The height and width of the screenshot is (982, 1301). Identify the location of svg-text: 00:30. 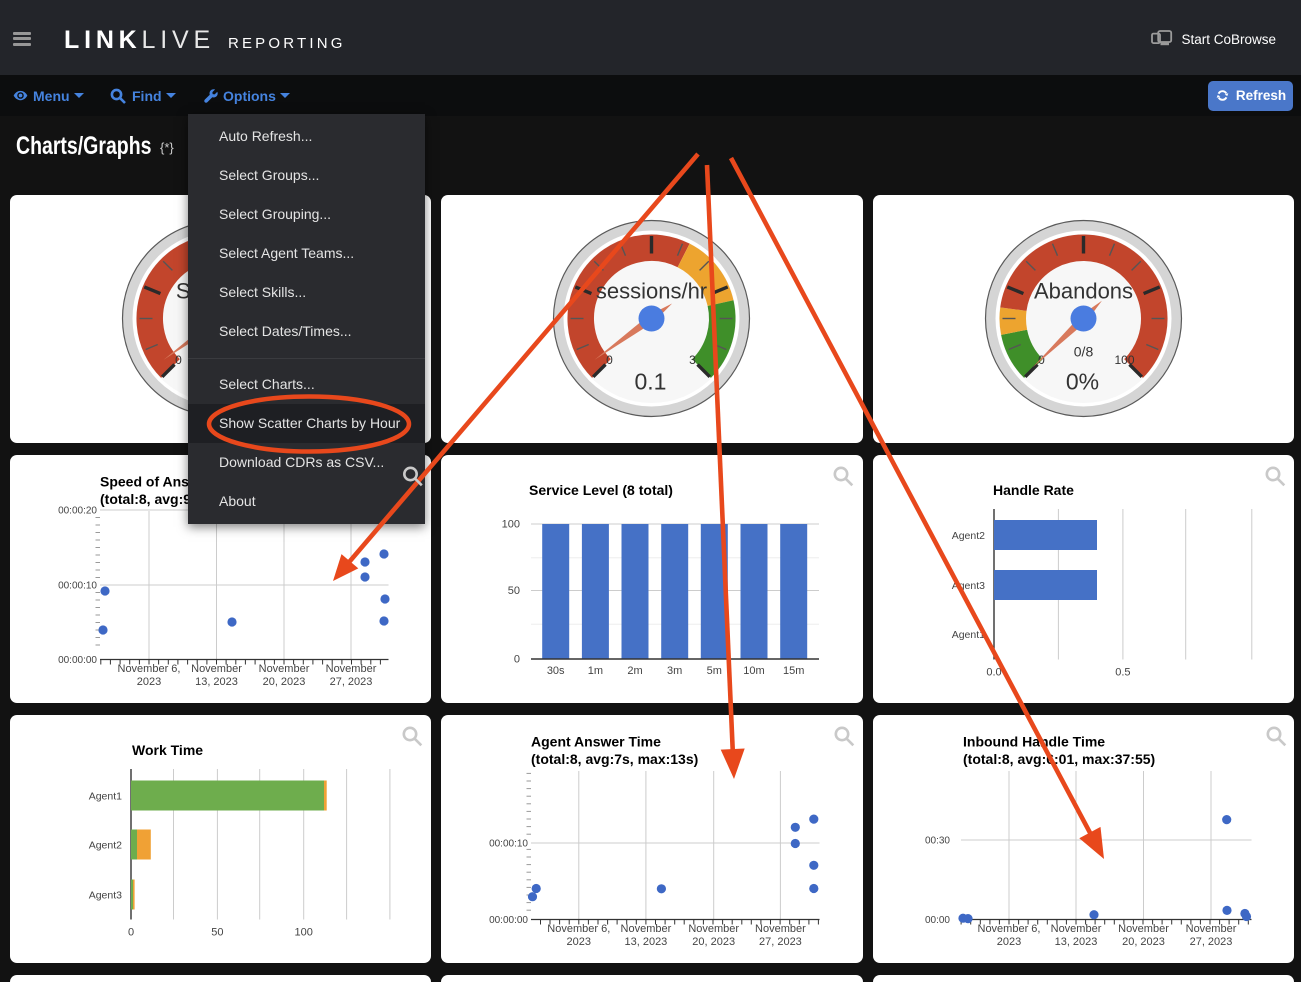
(936, 841).